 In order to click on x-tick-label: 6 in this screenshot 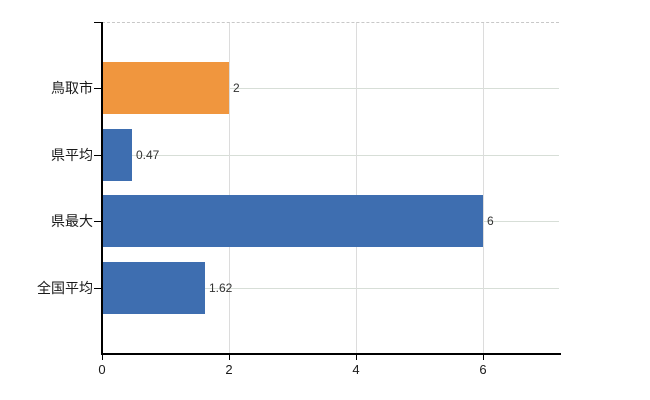, I will do `click(483, 369)`.